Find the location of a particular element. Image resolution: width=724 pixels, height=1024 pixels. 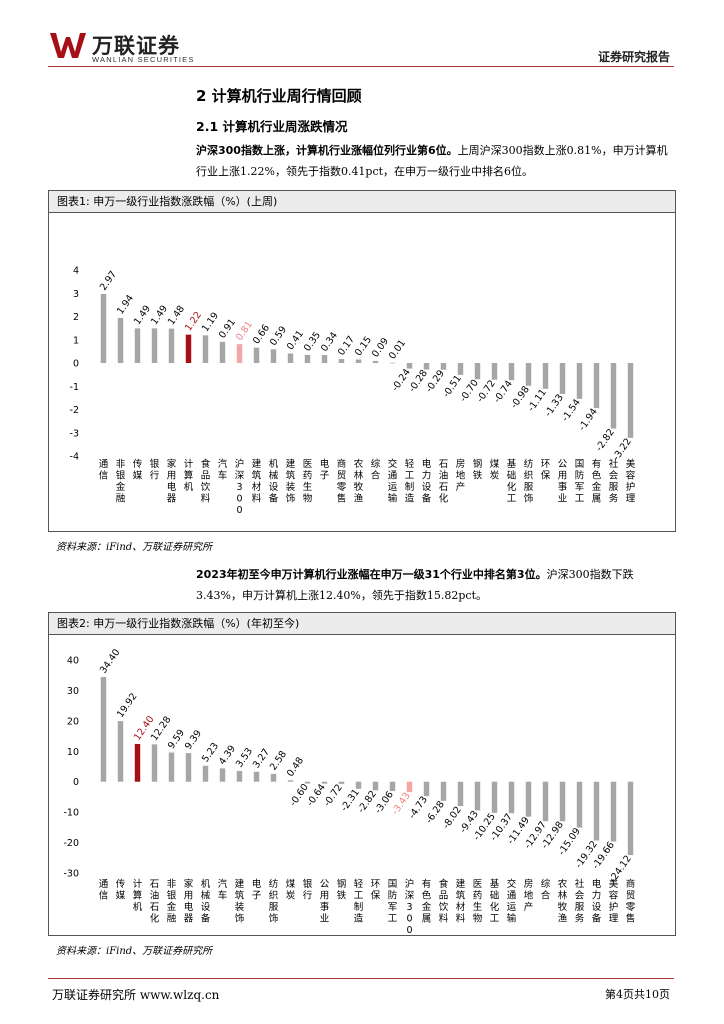

category-label: 交通运输 is located at coordinates (512, 901).